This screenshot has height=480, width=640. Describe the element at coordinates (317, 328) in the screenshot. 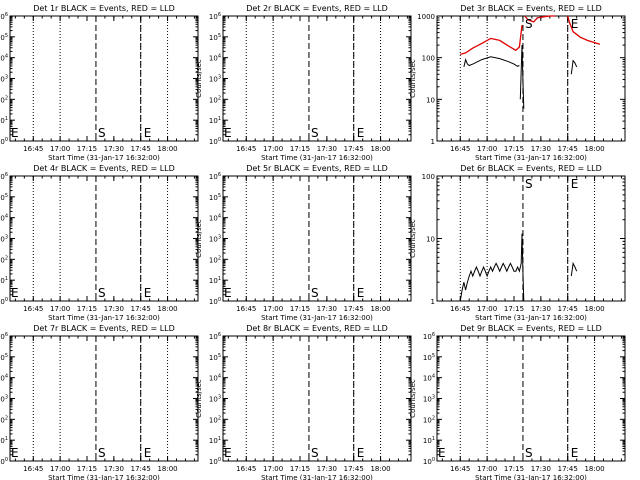

I see `panel-title: Det 8r BLACK = Events, RED = LLD` at that location.